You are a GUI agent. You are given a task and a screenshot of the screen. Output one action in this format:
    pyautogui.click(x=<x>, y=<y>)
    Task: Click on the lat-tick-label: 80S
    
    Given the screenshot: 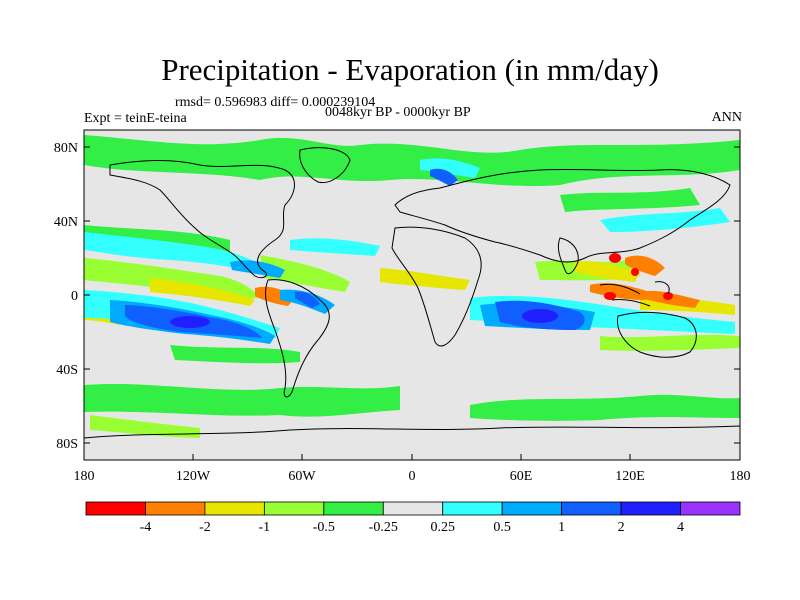 What is the action you would take?
    pyautogui.click(x=67, y=444)
    